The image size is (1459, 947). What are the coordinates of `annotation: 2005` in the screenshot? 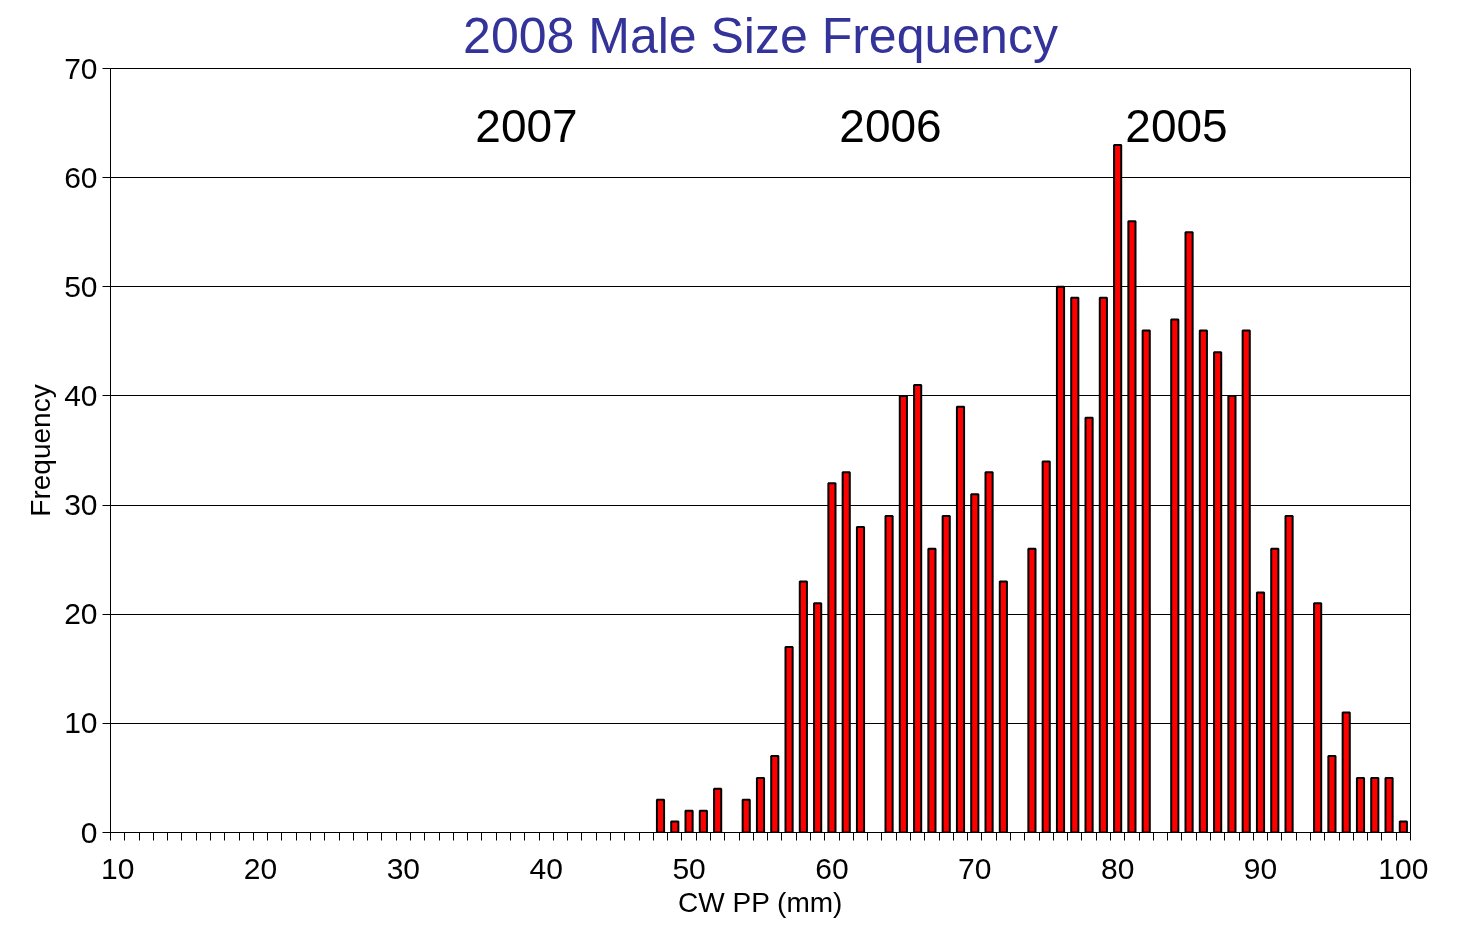 It's located at (1176, 125).